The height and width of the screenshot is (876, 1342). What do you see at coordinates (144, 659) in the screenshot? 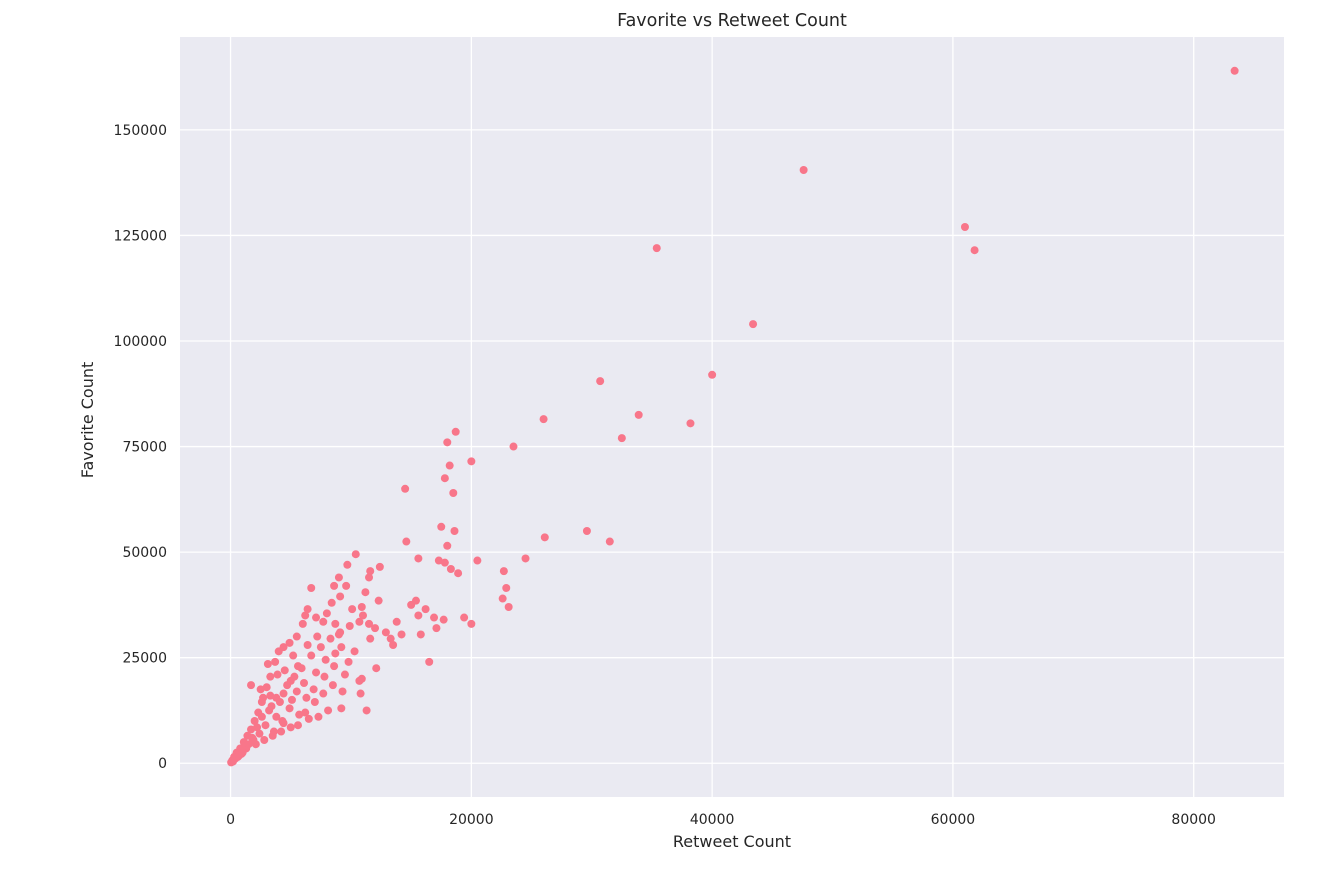
I see `y-tick-label: 25000` at bounding box center [144, 659].